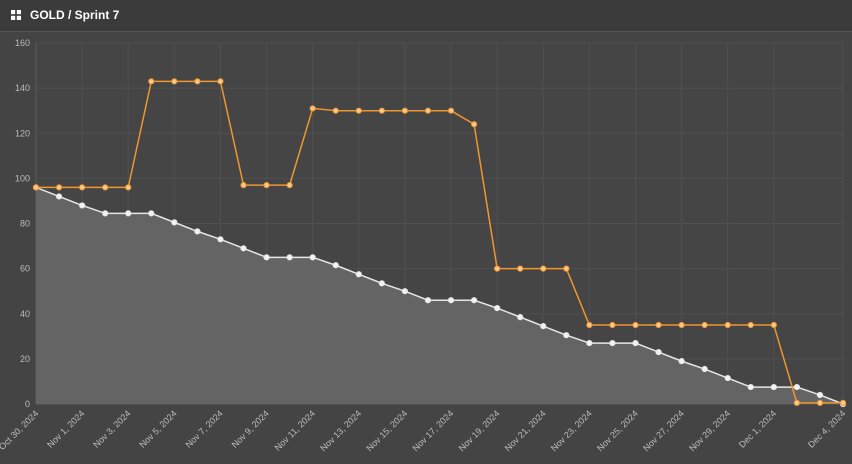  What do you see at coordinates (20, 430) in the screenshot?
I see `x-tick-label: Oct 30, 2024` at bounding box center [20, 430].